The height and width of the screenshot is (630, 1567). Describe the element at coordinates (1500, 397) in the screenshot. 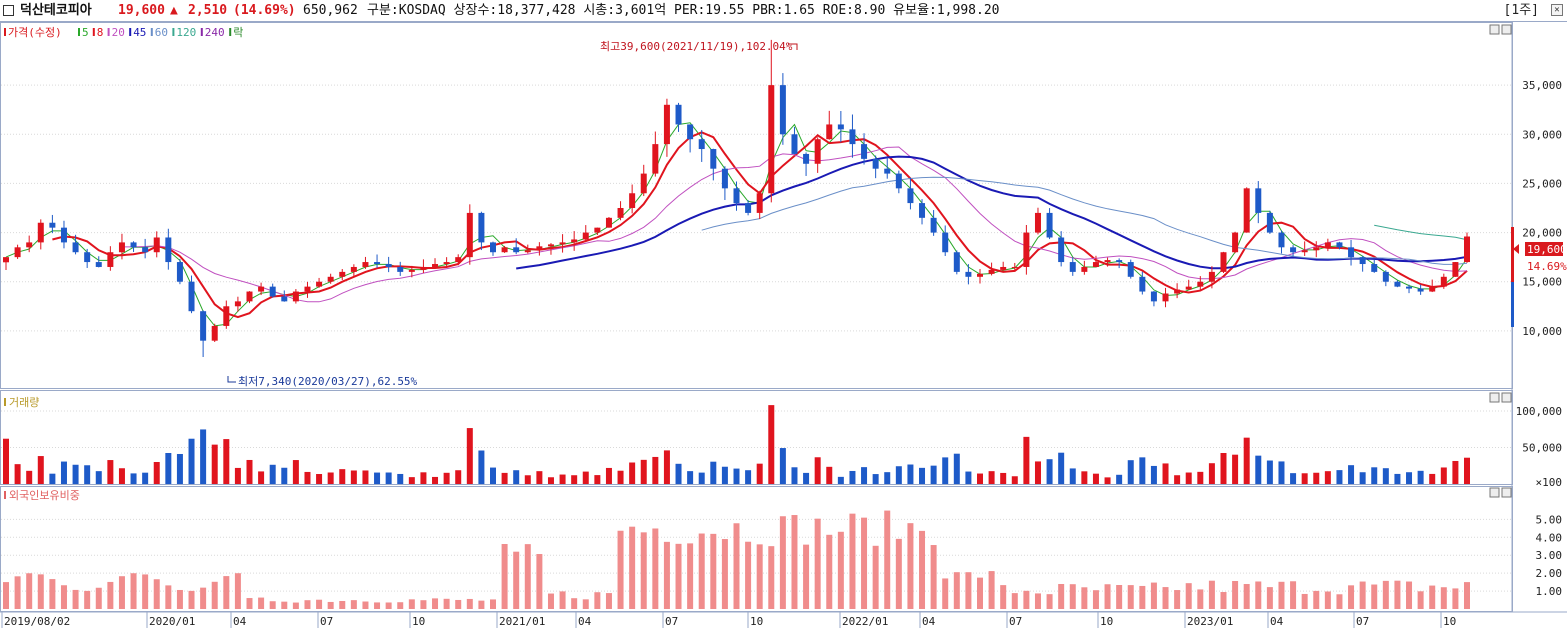

I see `volume-panel-controls` at that location.